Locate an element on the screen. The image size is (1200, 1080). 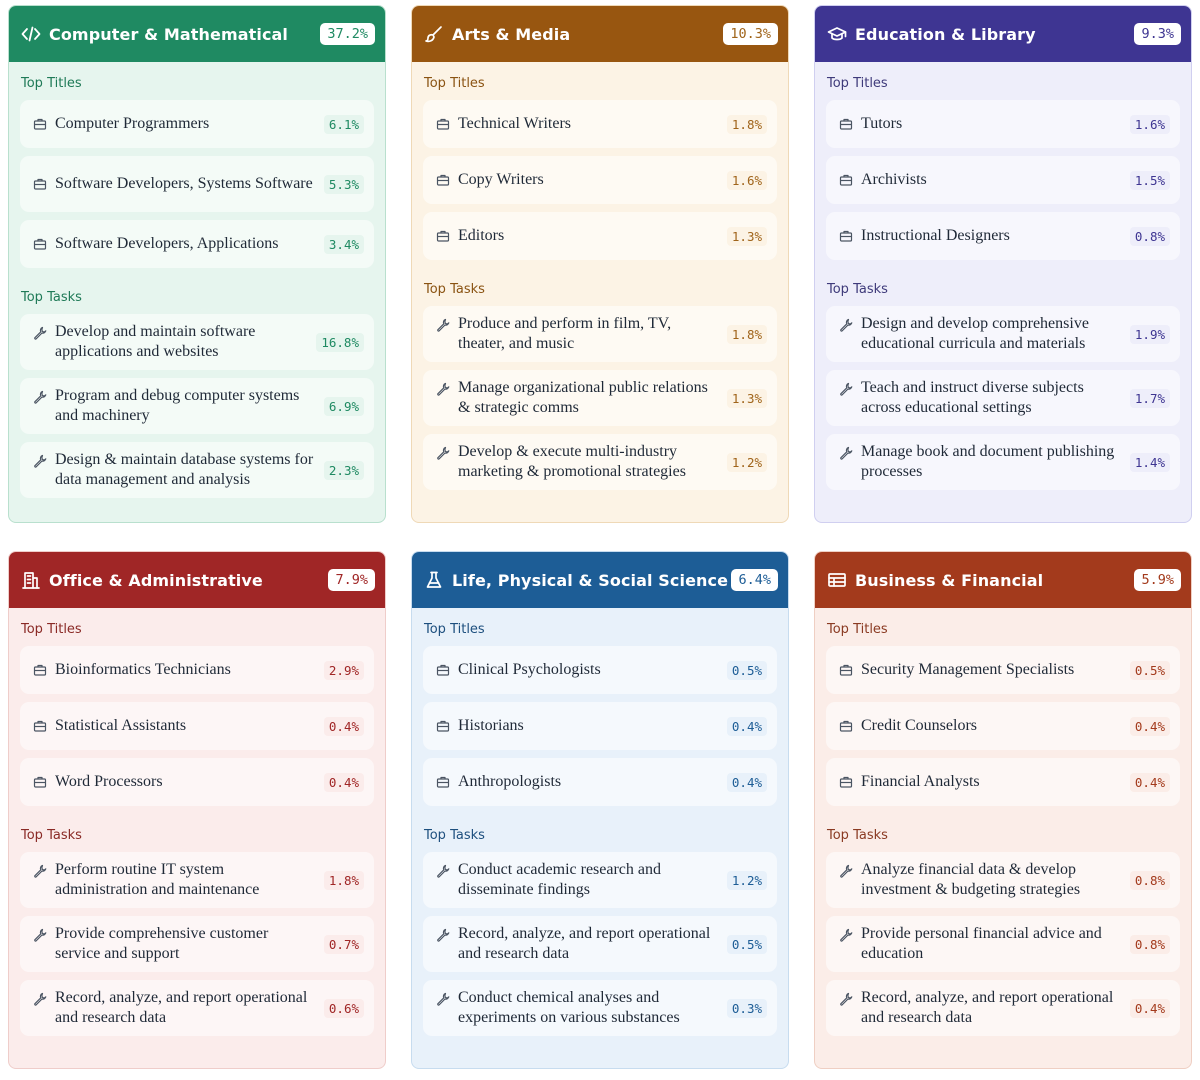
brush-icon is located at coordinates (434, 34).